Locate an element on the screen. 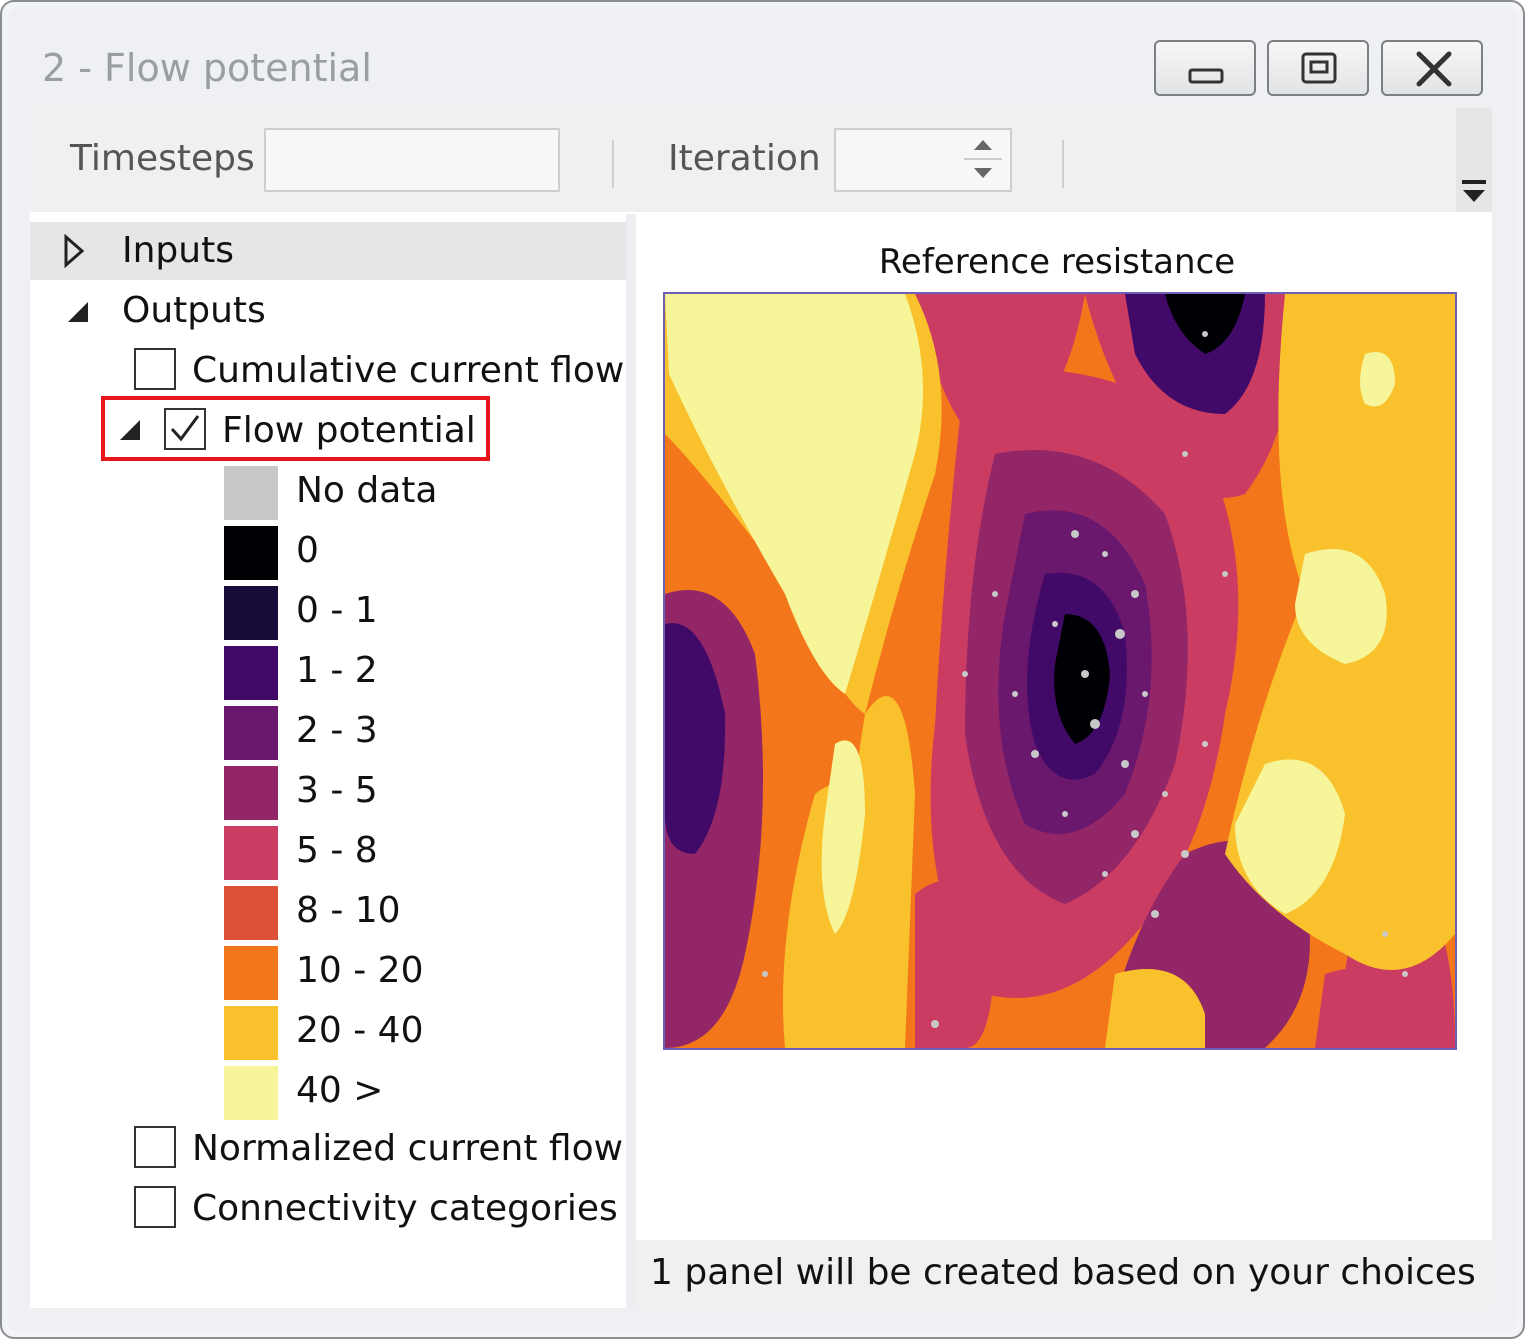 This screenshot has width=1525, height=1339. checkbox-flow-potential is located at coordinates (185, 429).